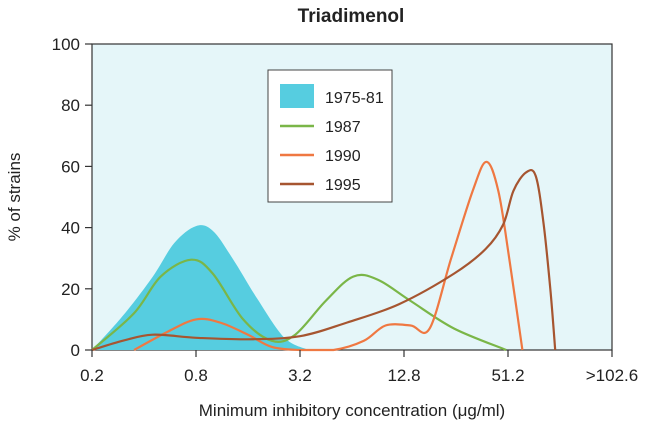 This screenshot has width=648, height=425. I want to click on y-tick-label-100: 100, so click(66, 44).